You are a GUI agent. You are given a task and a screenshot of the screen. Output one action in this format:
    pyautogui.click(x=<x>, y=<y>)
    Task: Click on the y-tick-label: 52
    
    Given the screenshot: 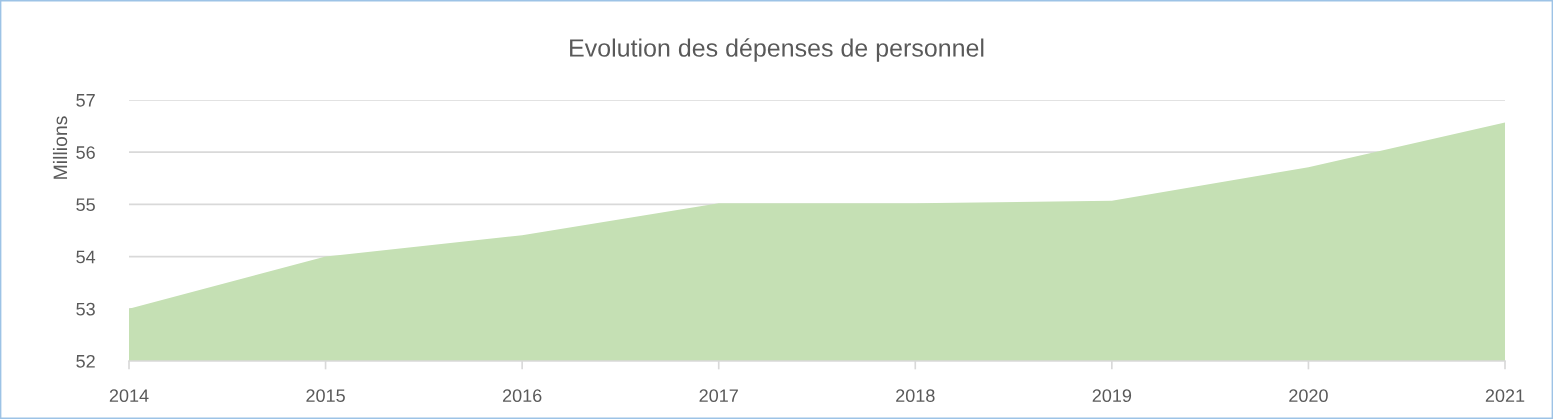 What is the action you would take?
    pyautogui.click(x=85, y=361)
    